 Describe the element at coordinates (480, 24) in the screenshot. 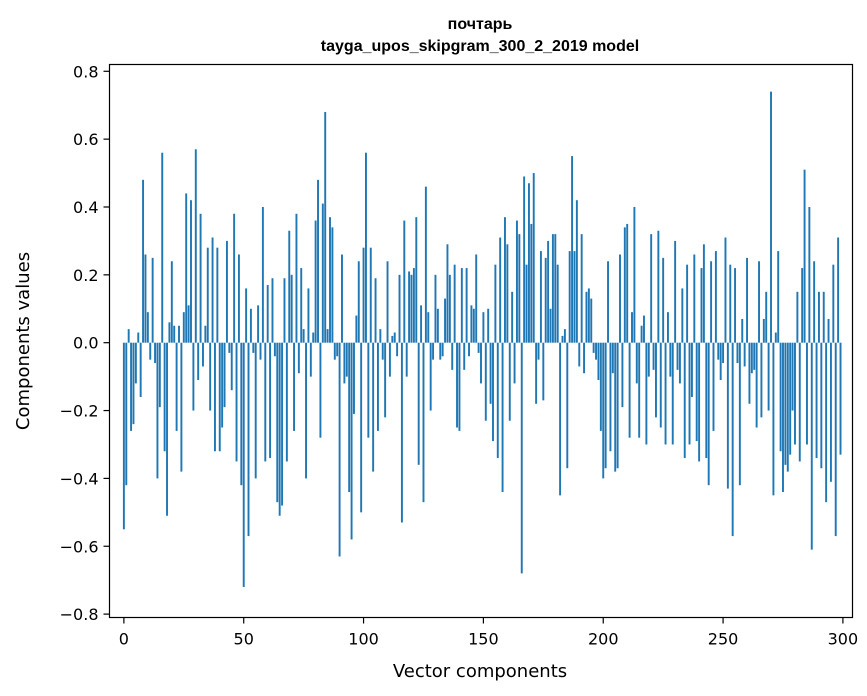

I see `chart-title-line-1: почтарь` at that location.